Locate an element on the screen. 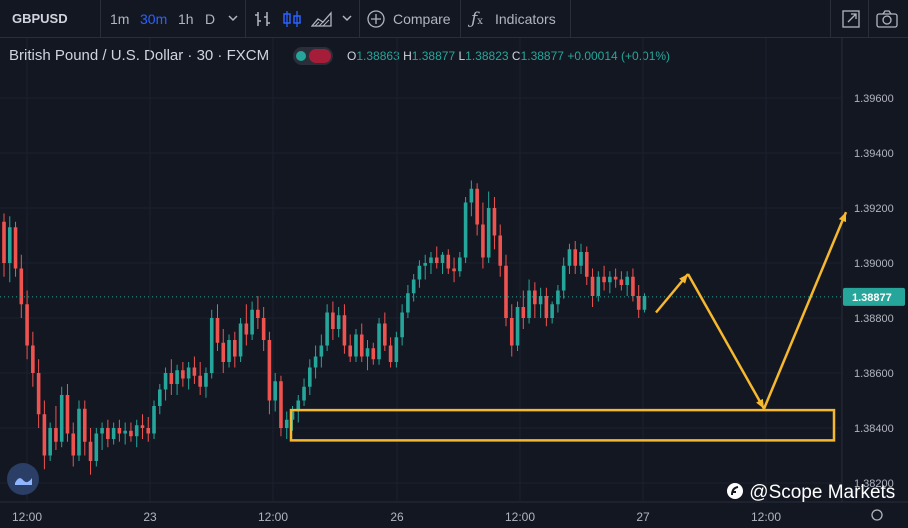 The image size is (908, 528). bar-chart-icon is located at coordinates (263, 19).